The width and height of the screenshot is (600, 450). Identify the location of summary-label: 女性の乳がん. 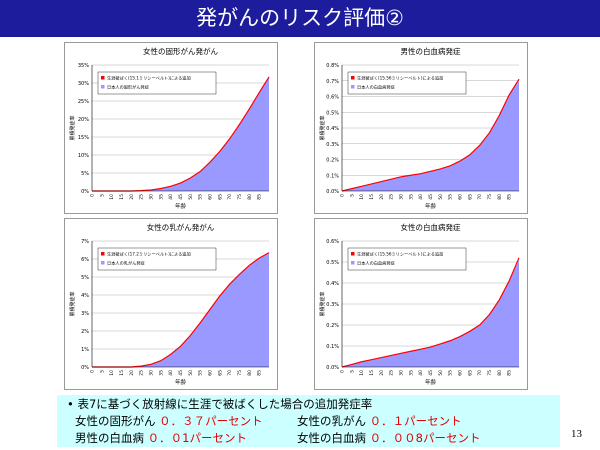
(331, 421).